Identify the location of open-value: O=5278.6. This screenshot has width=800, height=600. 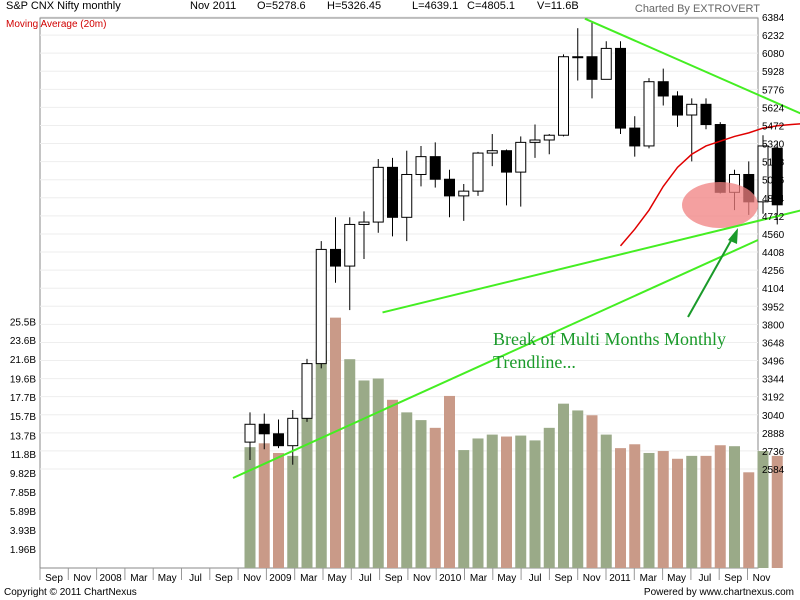
(281, 6).